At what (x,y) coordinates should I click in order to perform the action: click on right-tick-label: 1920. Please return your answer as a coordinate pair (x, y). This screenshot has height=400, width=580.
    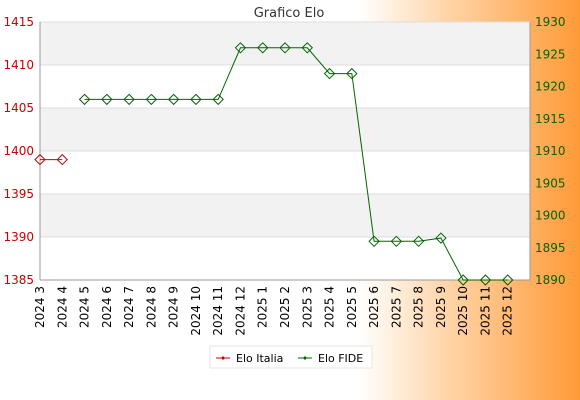
    Looking at the image, I should click on (550, 87).